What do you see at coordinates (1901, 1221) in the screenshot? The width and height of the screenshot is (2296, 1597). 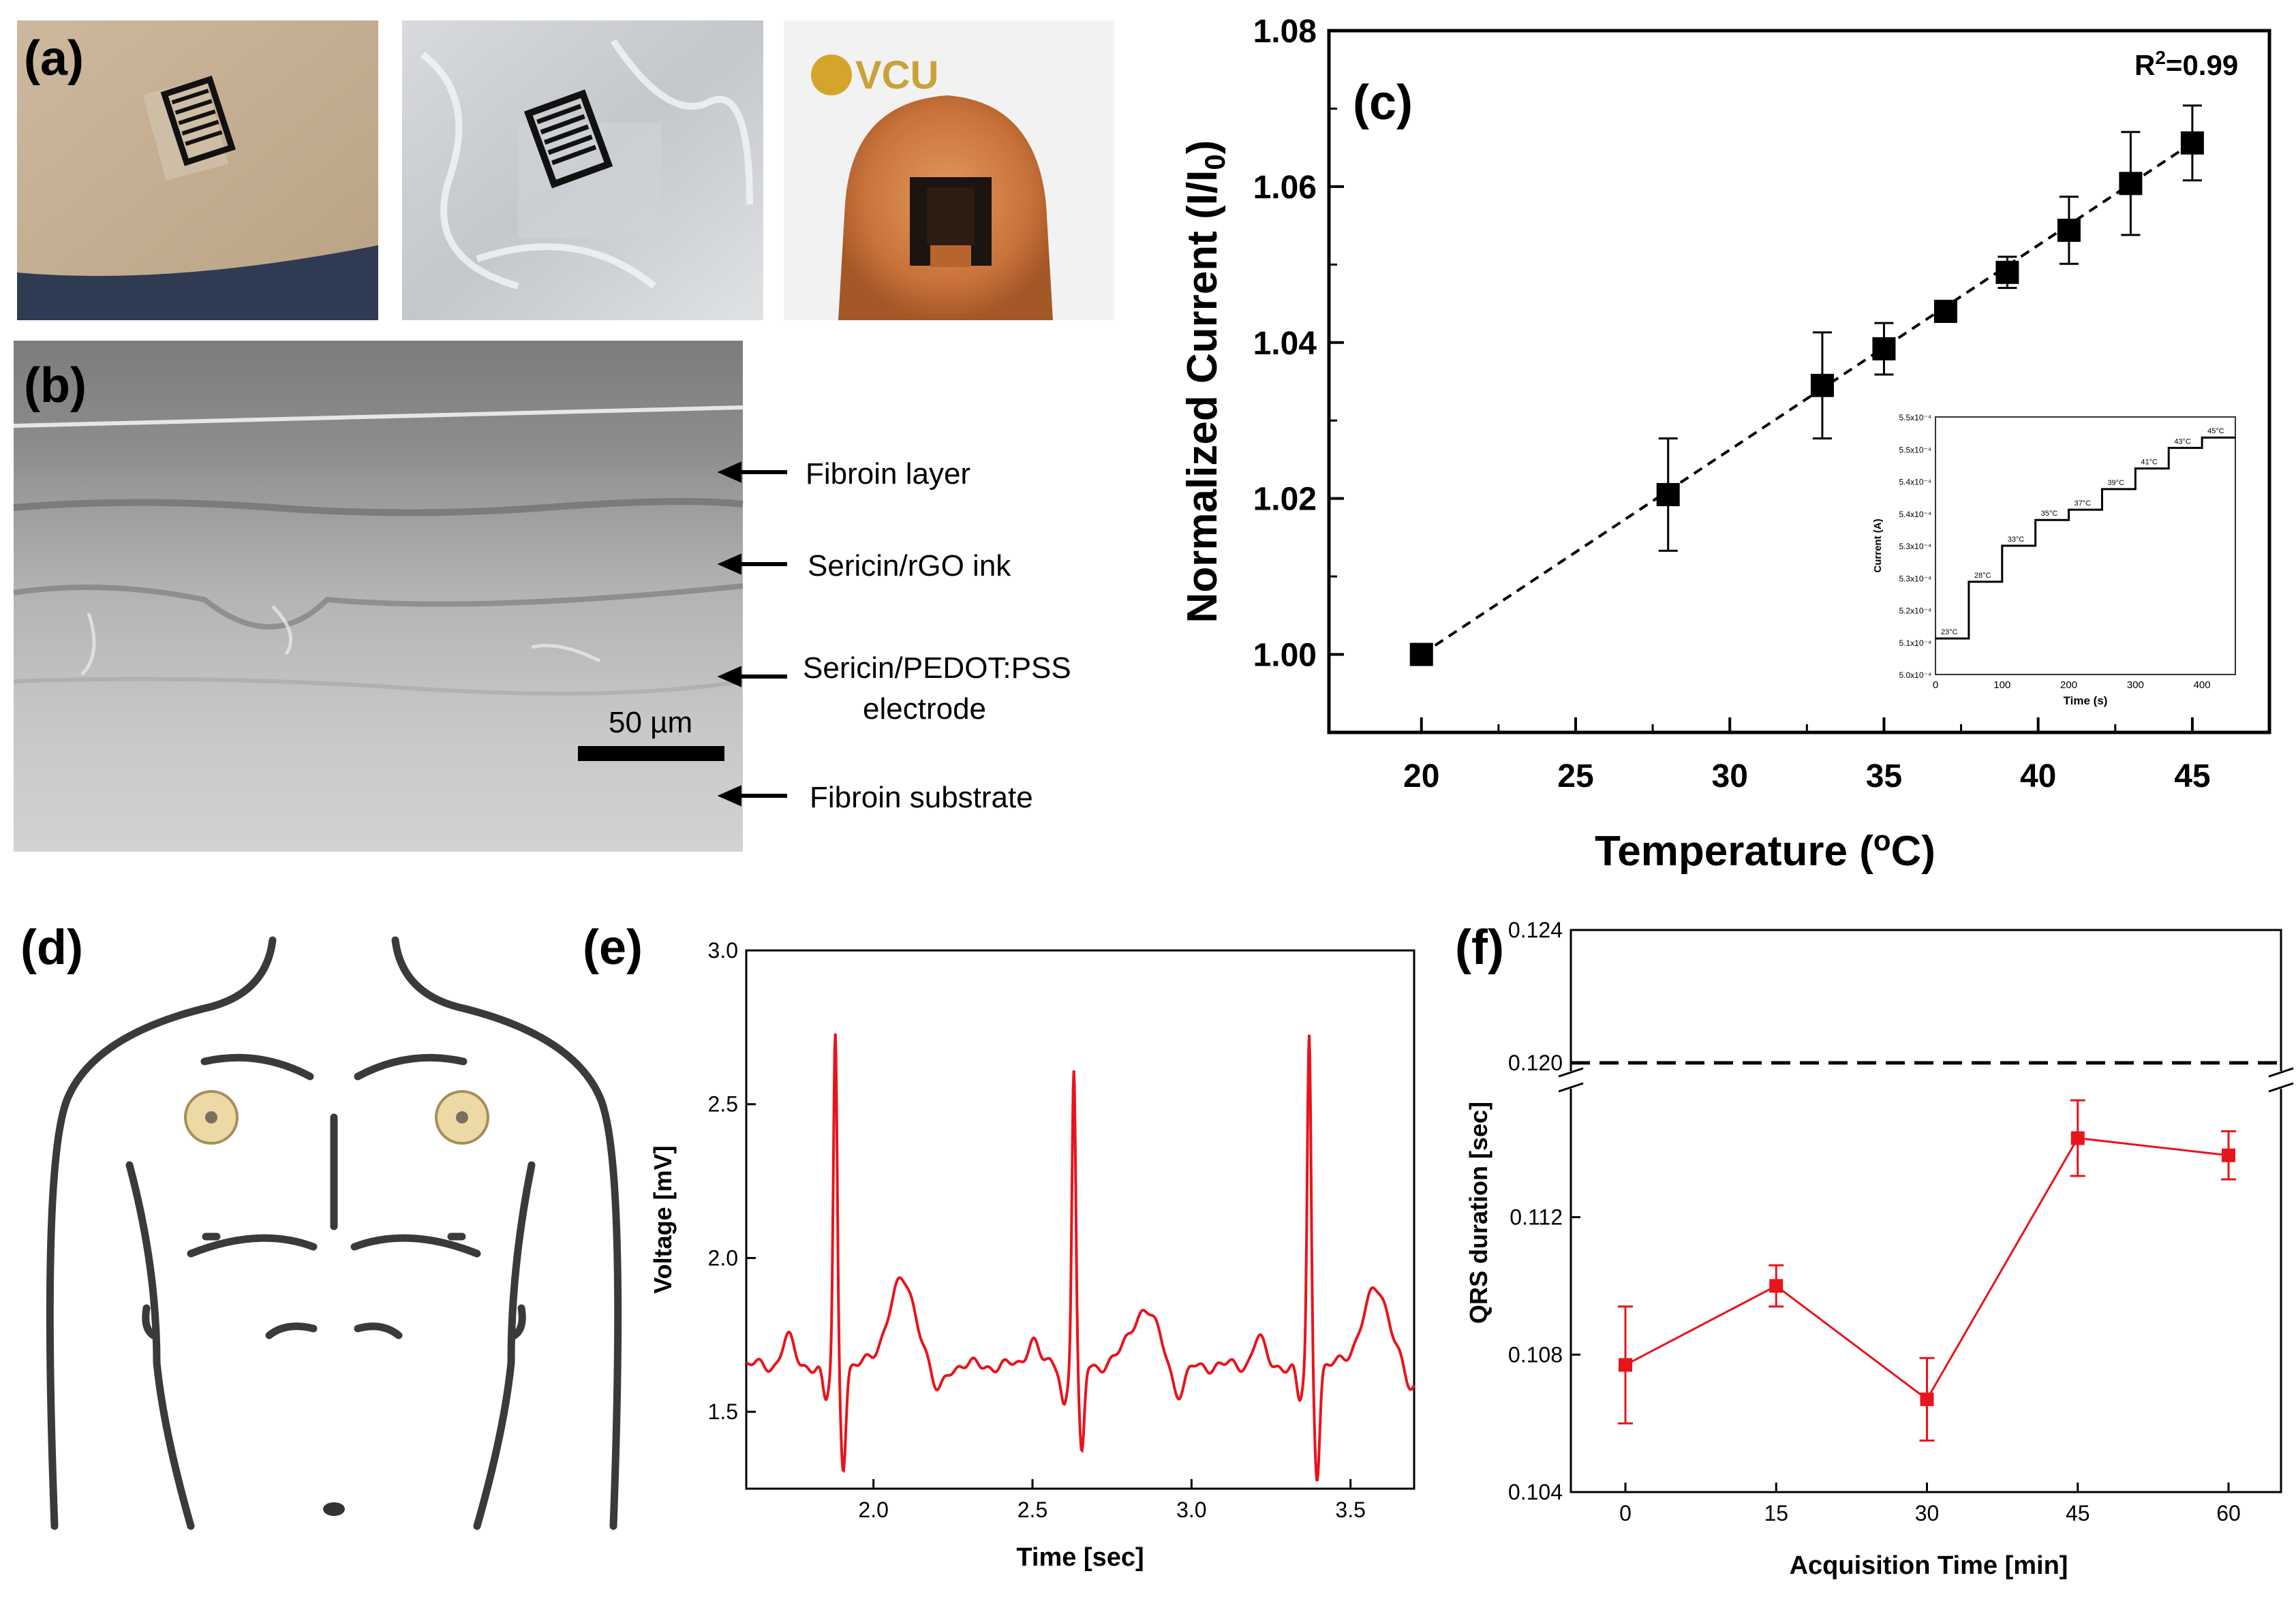 I see `chart-f-axes: 0 15 30 45 60 0.104 0.108 0.112 0.120 0.124` at bounding box center [1901, 1221].